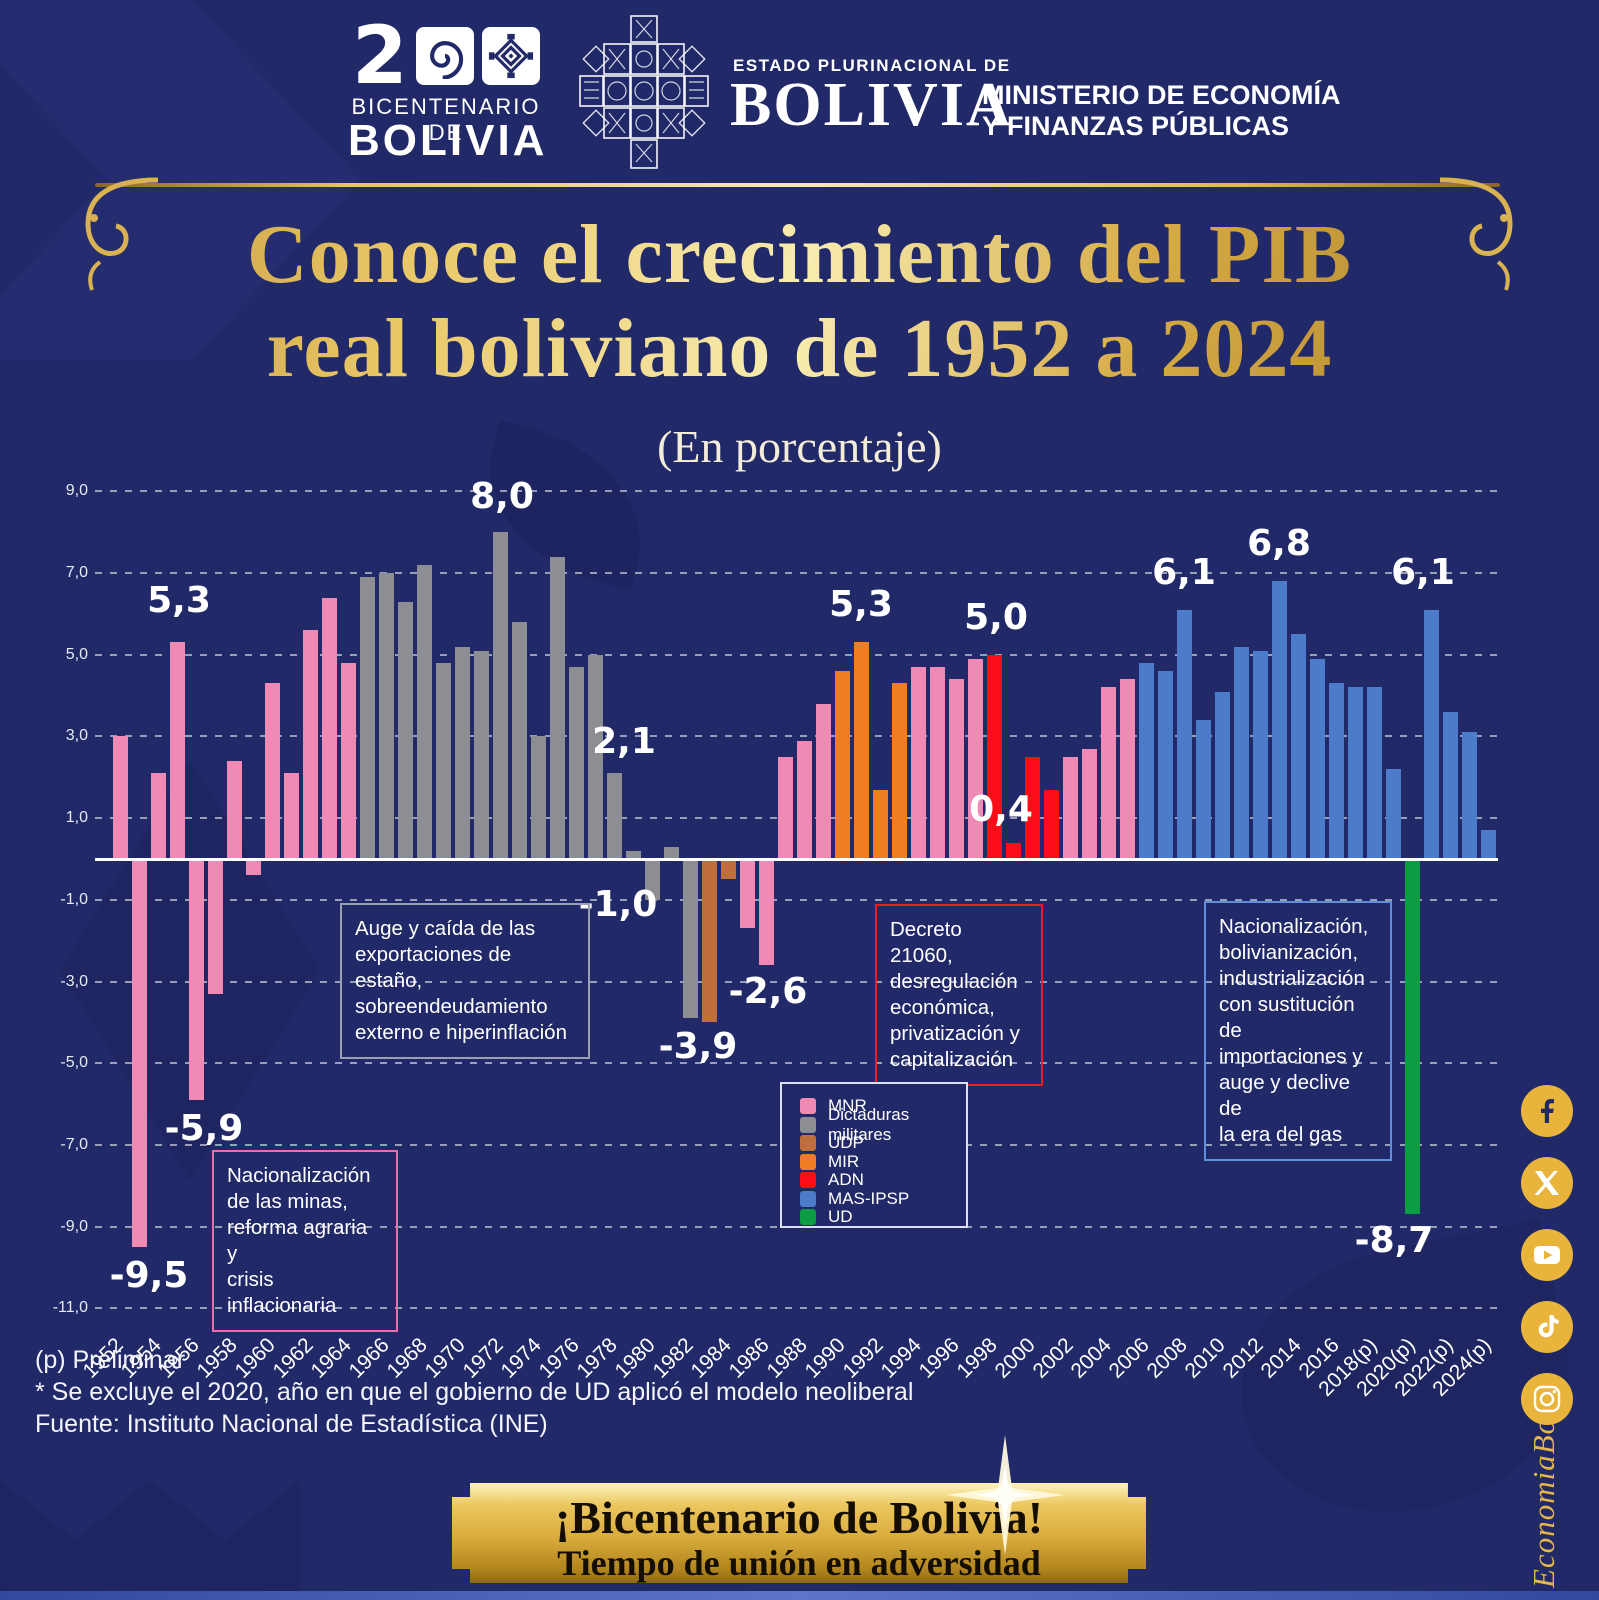  I want to click on flourish-left-icon, so click(115, 233).